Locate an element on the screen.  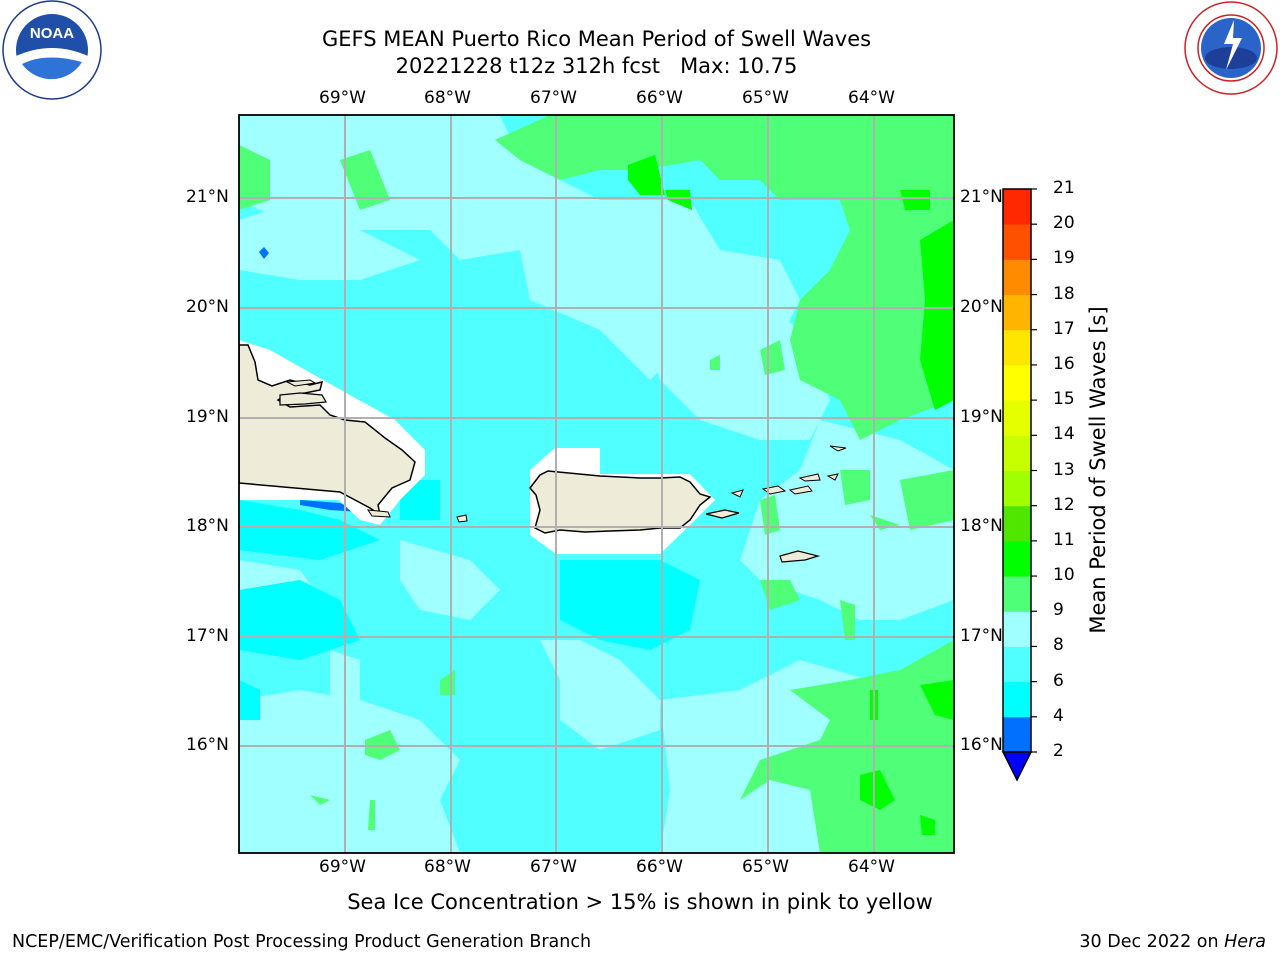
lon-label-top: 68°W is located at coordinates (447, 98).